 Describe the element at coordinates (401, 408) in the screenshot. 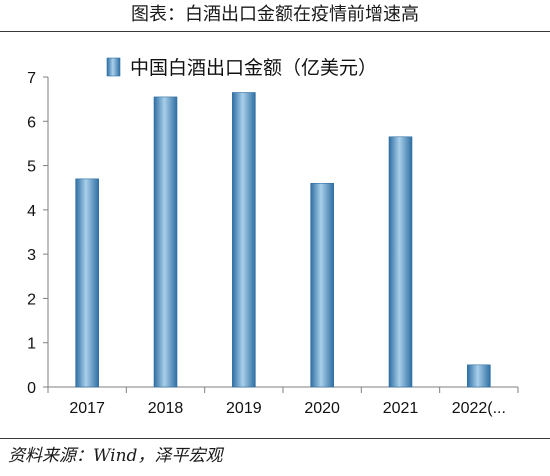

I see `x-tick-label: 2021` at that location.